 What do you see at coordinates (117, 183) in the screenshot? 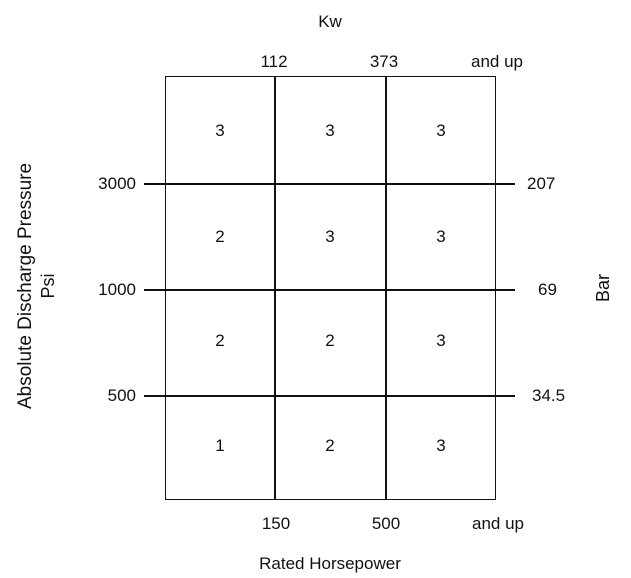
I see `left-tick-label: 3000` at bounding box center [117, 183].